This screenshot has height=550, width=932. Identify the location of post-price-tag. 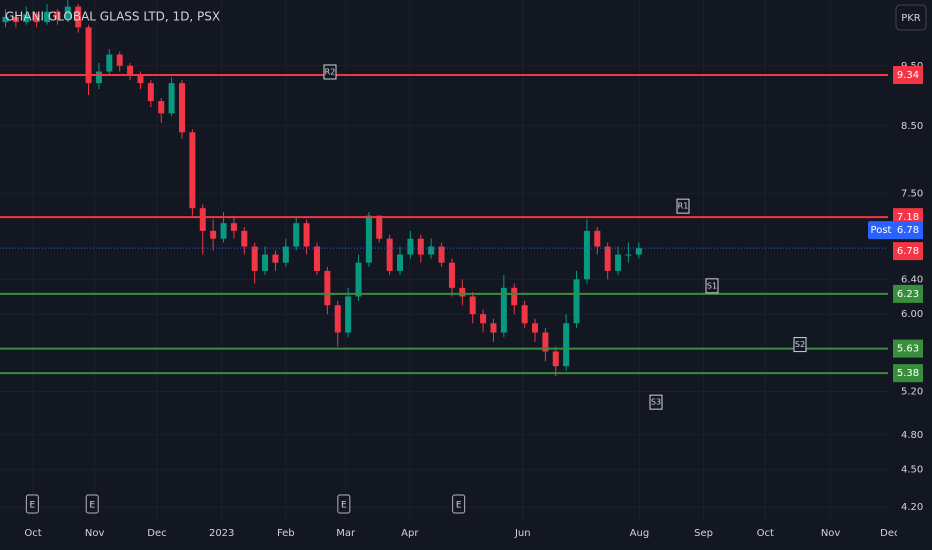
(908, 230).